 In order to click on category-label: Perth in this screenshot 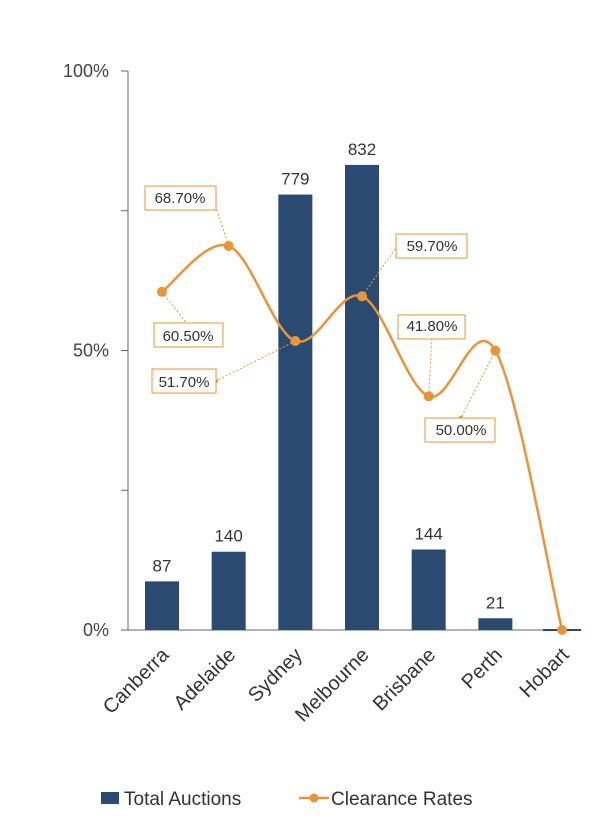, I will do `click(482, 668)`.